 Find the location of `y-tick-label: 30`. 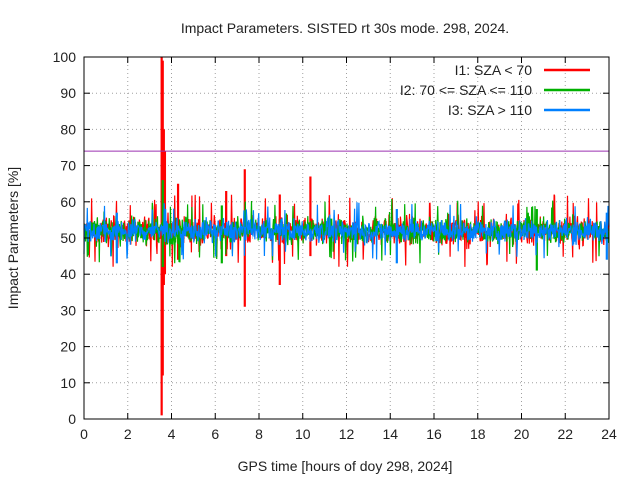

y-tick-label: 30 is located at coordinates (68, 310).